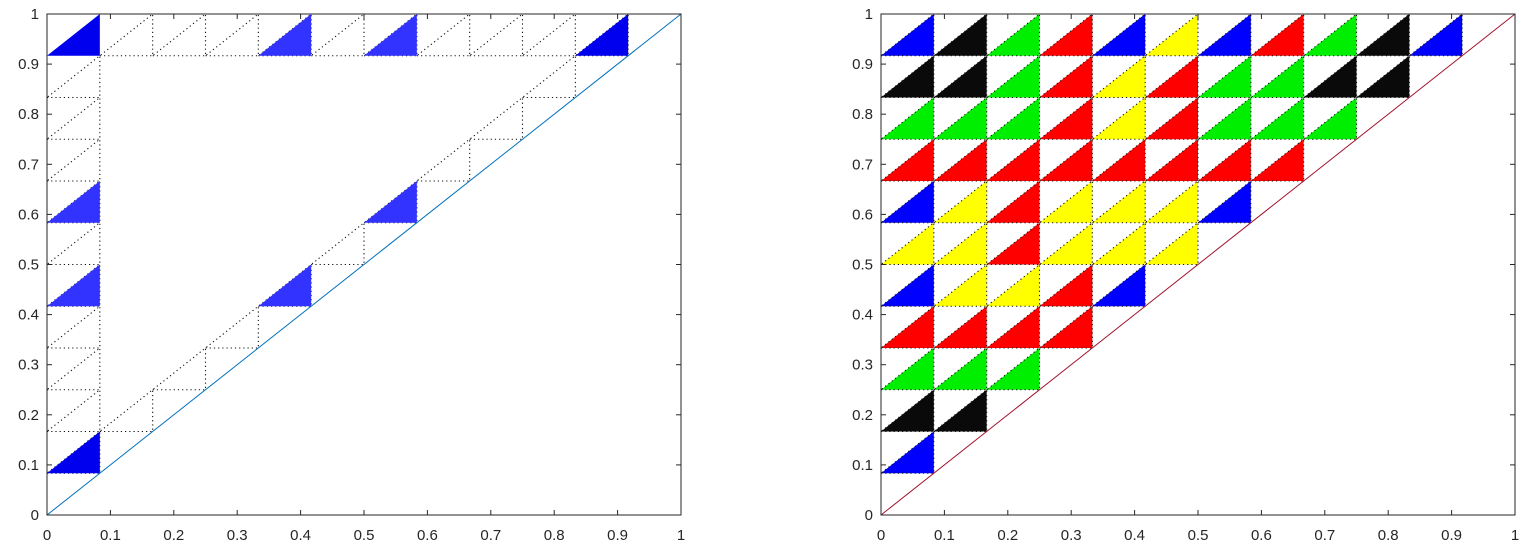 The width and height of the screenshot is (1531, 555). I want to click on x-tick-label: 0.3, so click(1071, 535).